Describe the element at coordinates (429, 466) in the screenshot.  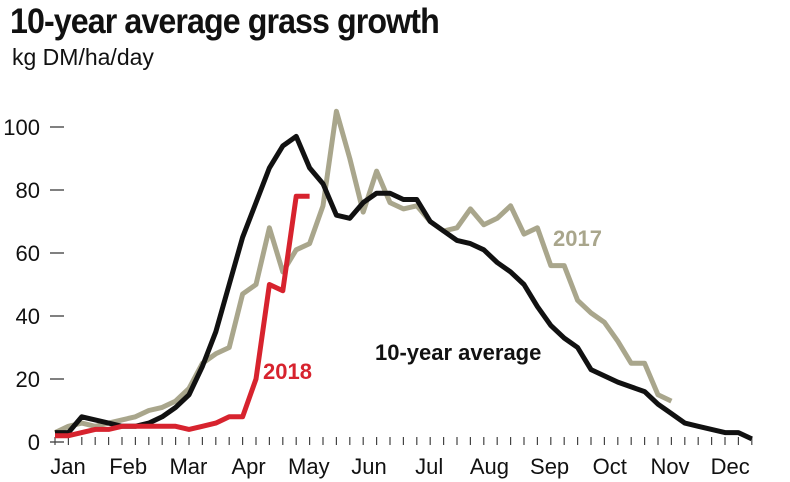
I see `x-month-label: Jul` at that location.